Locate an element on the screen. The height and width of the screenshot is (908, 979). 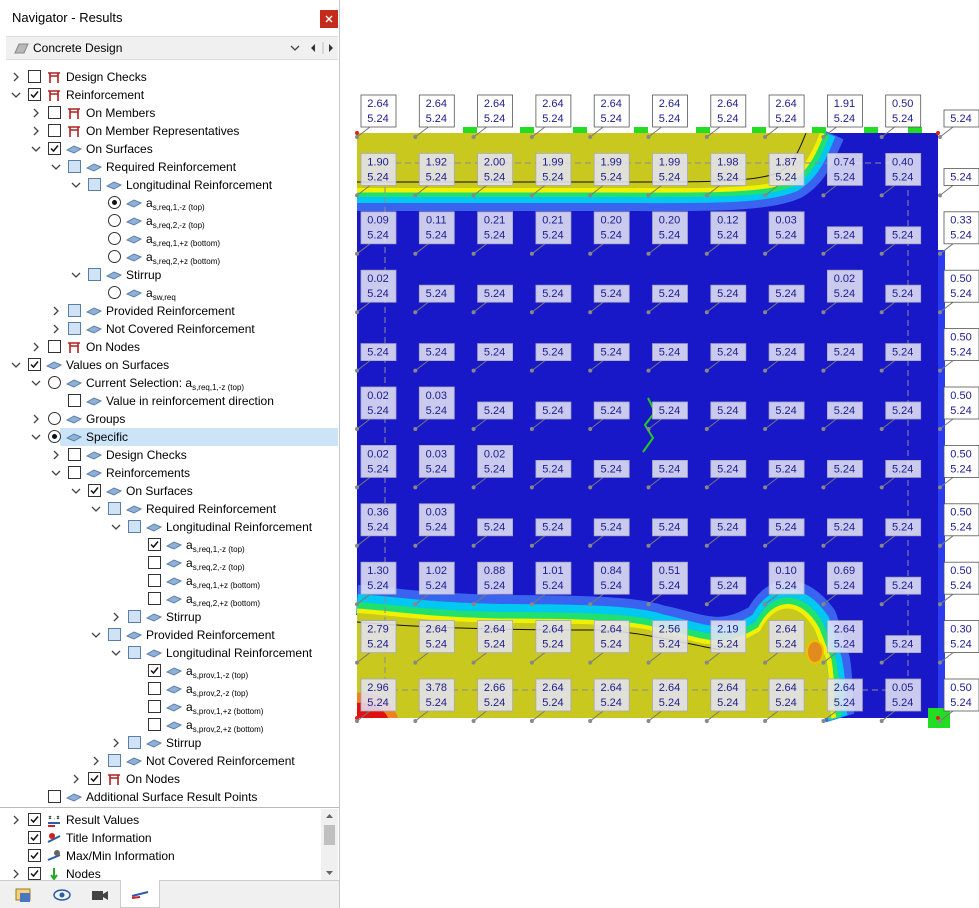
tree-item: as,prov,1,-z (top) is located at coordinates (169, 671).